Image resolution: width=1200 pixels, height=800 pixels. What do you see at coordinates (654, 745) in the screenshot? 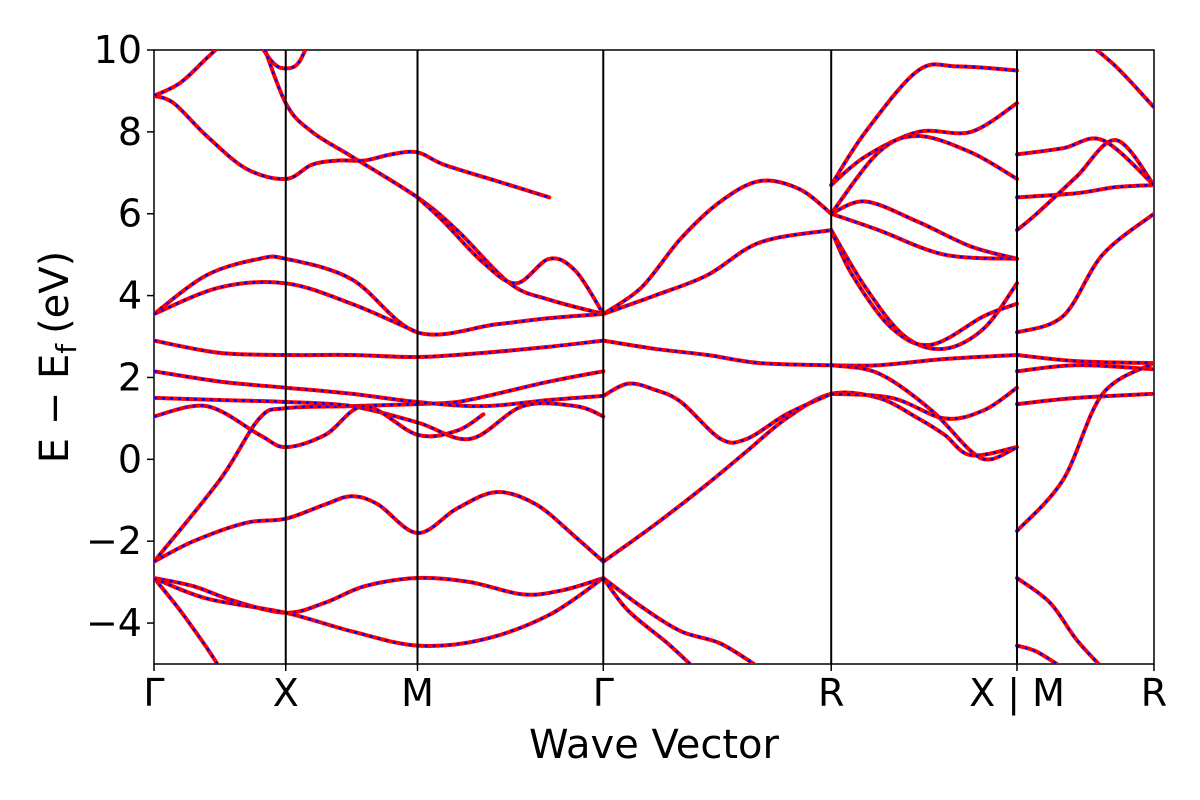
I see `x-axis-title: Wave Vector` at bounding box center [654, 745].